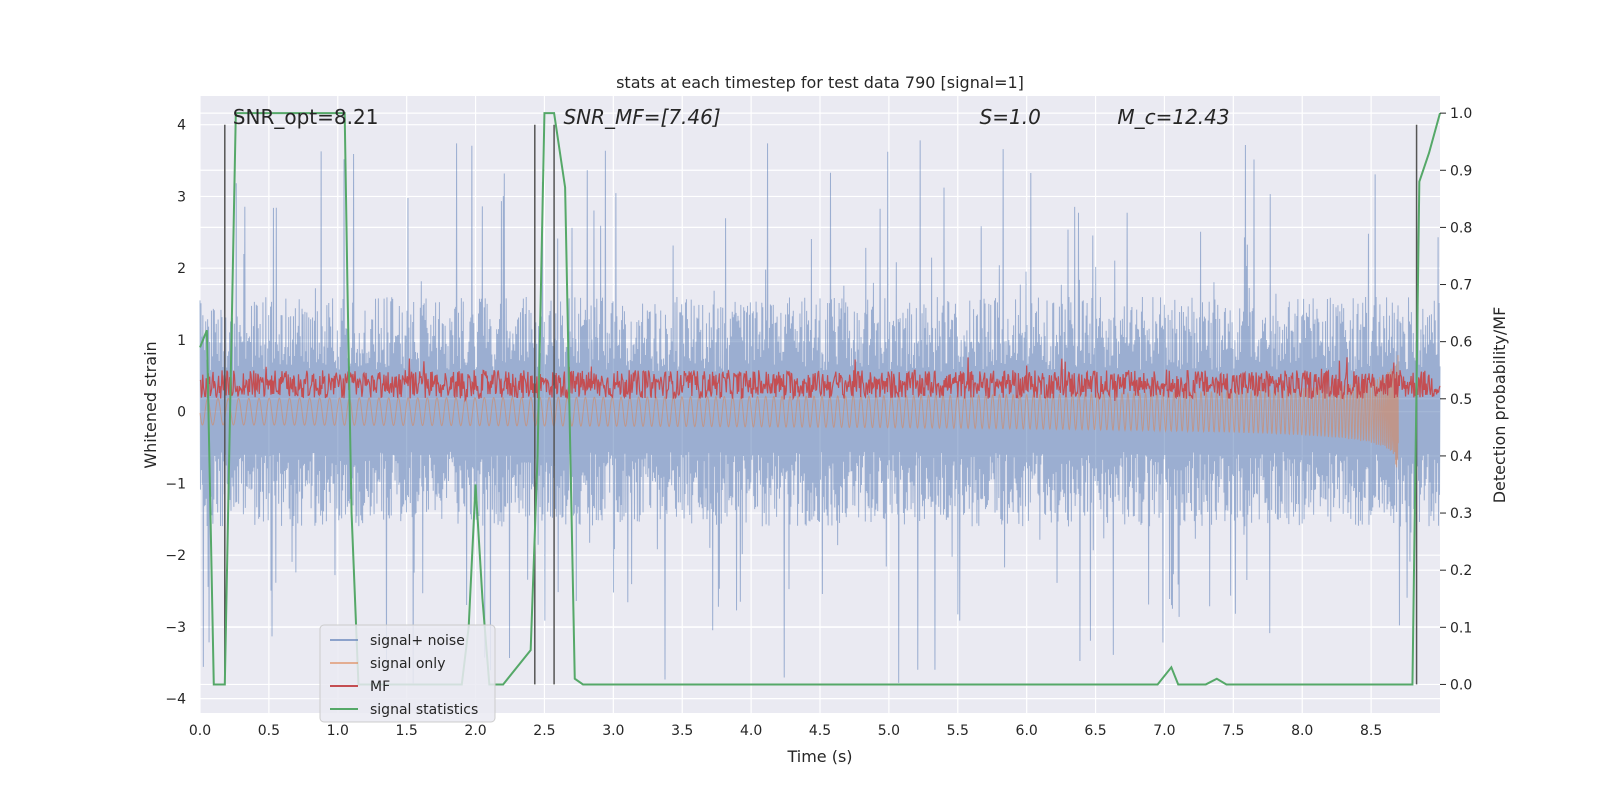  Describe the element at coordinates (1010, 117) in the screenshot. I see `annotation-text: S=1.0` at that location.